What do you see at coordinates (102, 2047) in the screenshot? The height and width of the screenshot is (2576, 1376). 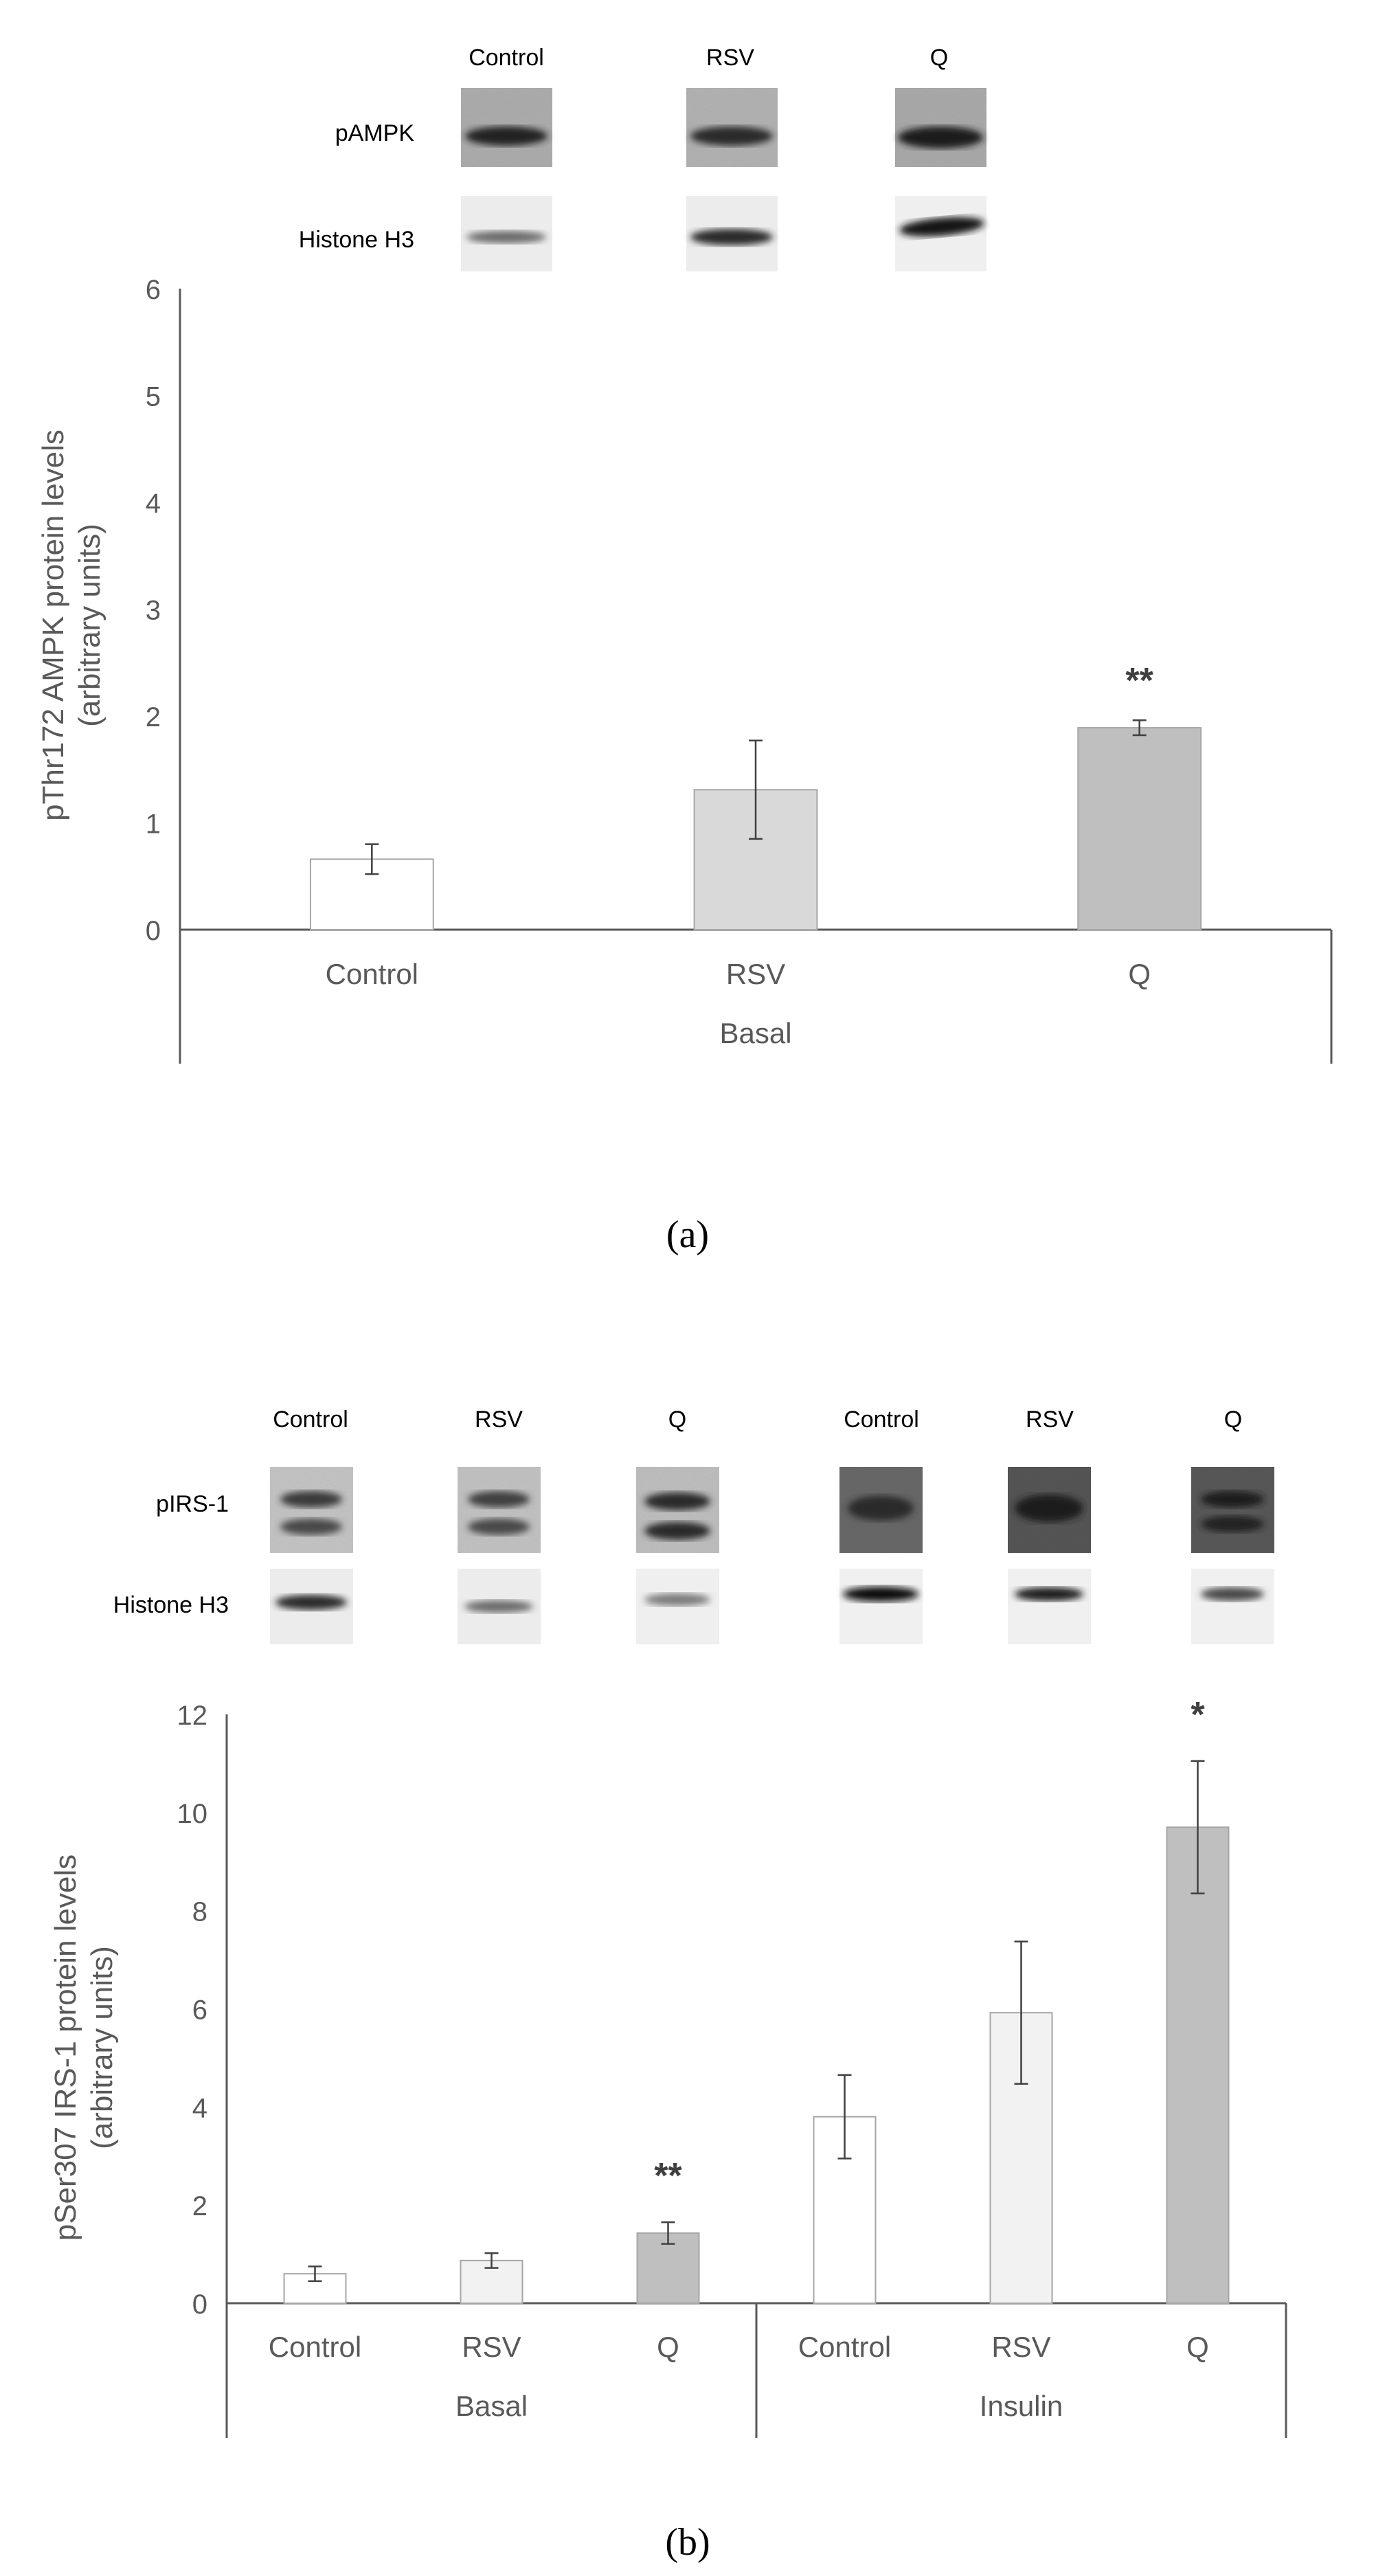 I see `chart-b-ylabel-line2: (arbitrary units)` at bounding box center [102, 2047].